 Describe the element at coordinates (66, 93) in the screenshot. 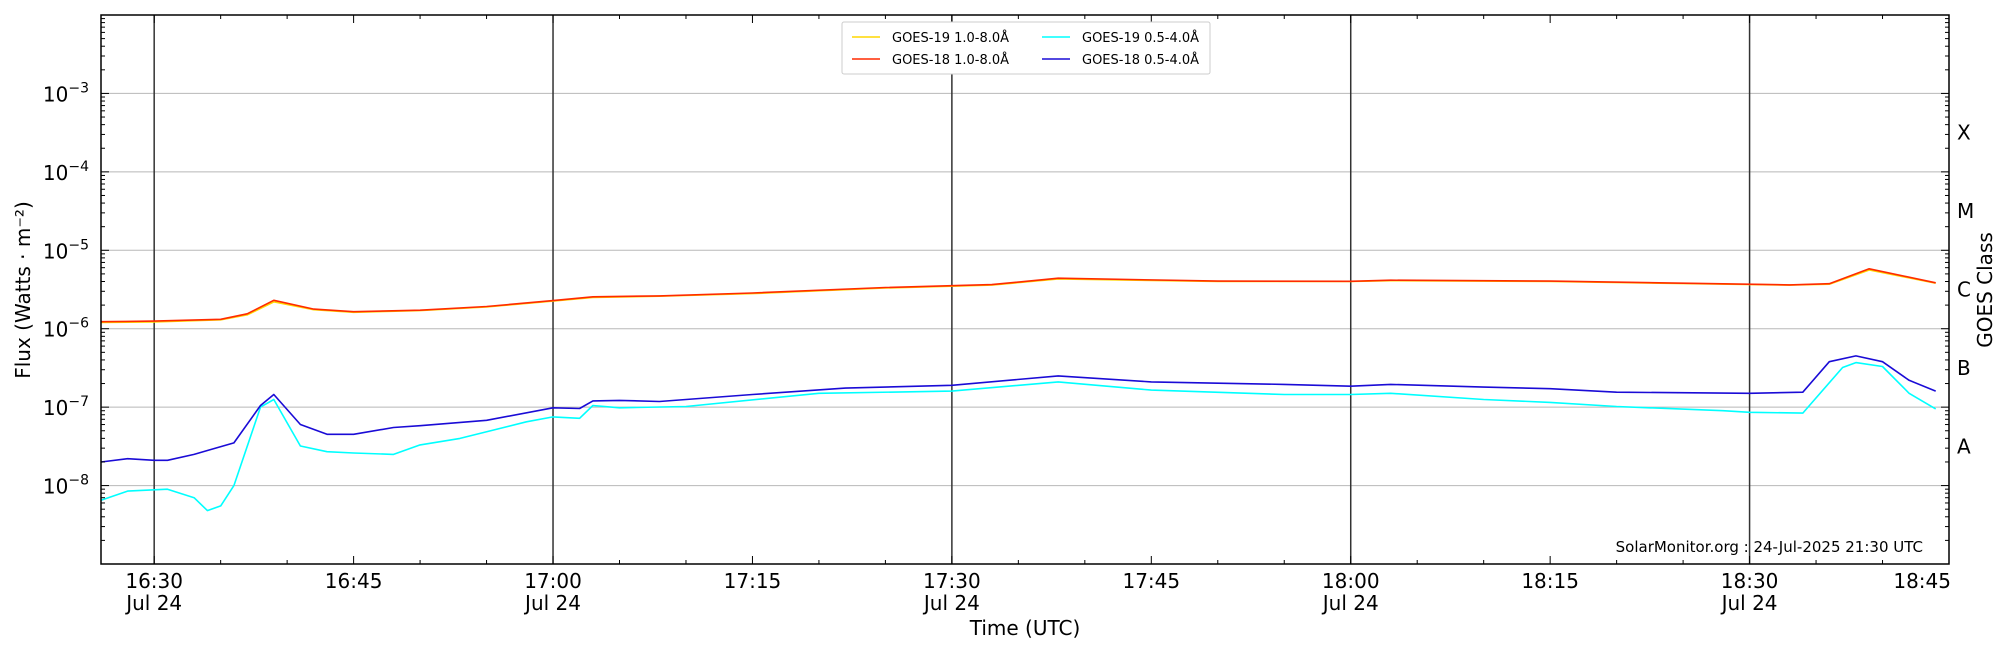

I see `y-tick-label: 10⁻³` at that location.